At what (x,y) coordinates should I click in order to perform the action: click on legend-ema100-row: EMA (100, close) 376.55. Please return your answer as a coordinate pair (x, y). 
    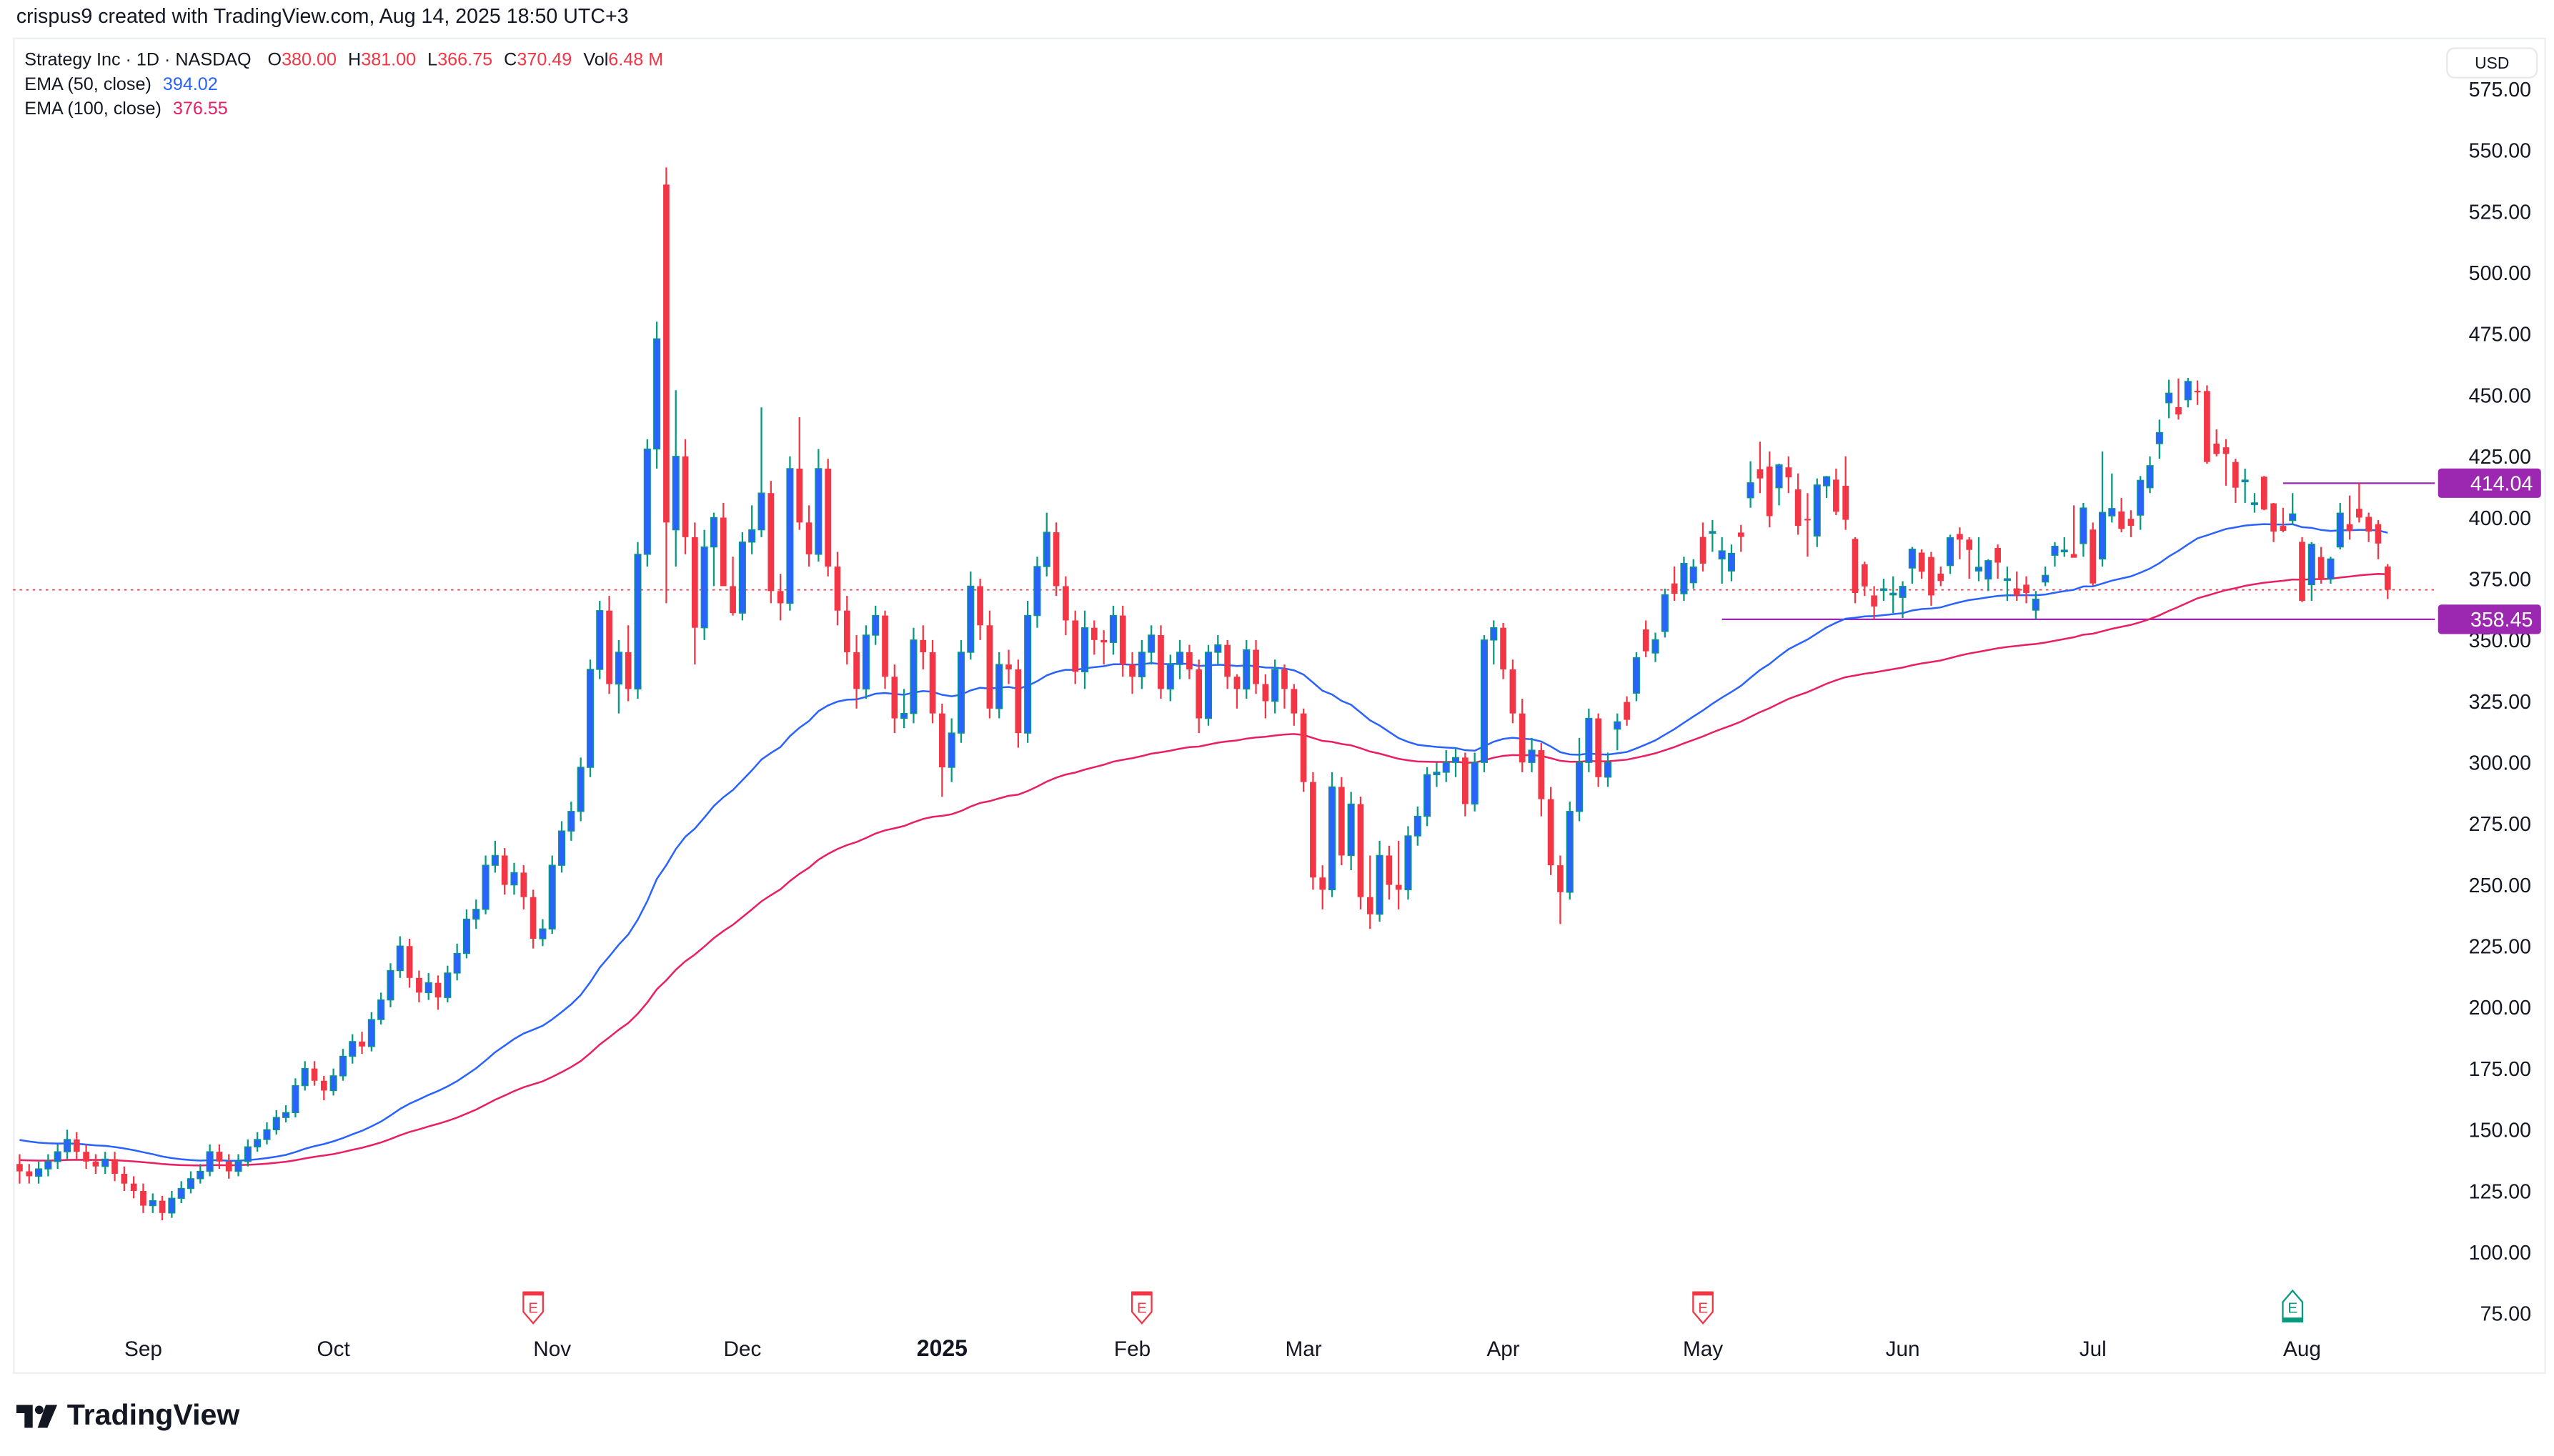
    Looking at the image, I should click on (346, 110).